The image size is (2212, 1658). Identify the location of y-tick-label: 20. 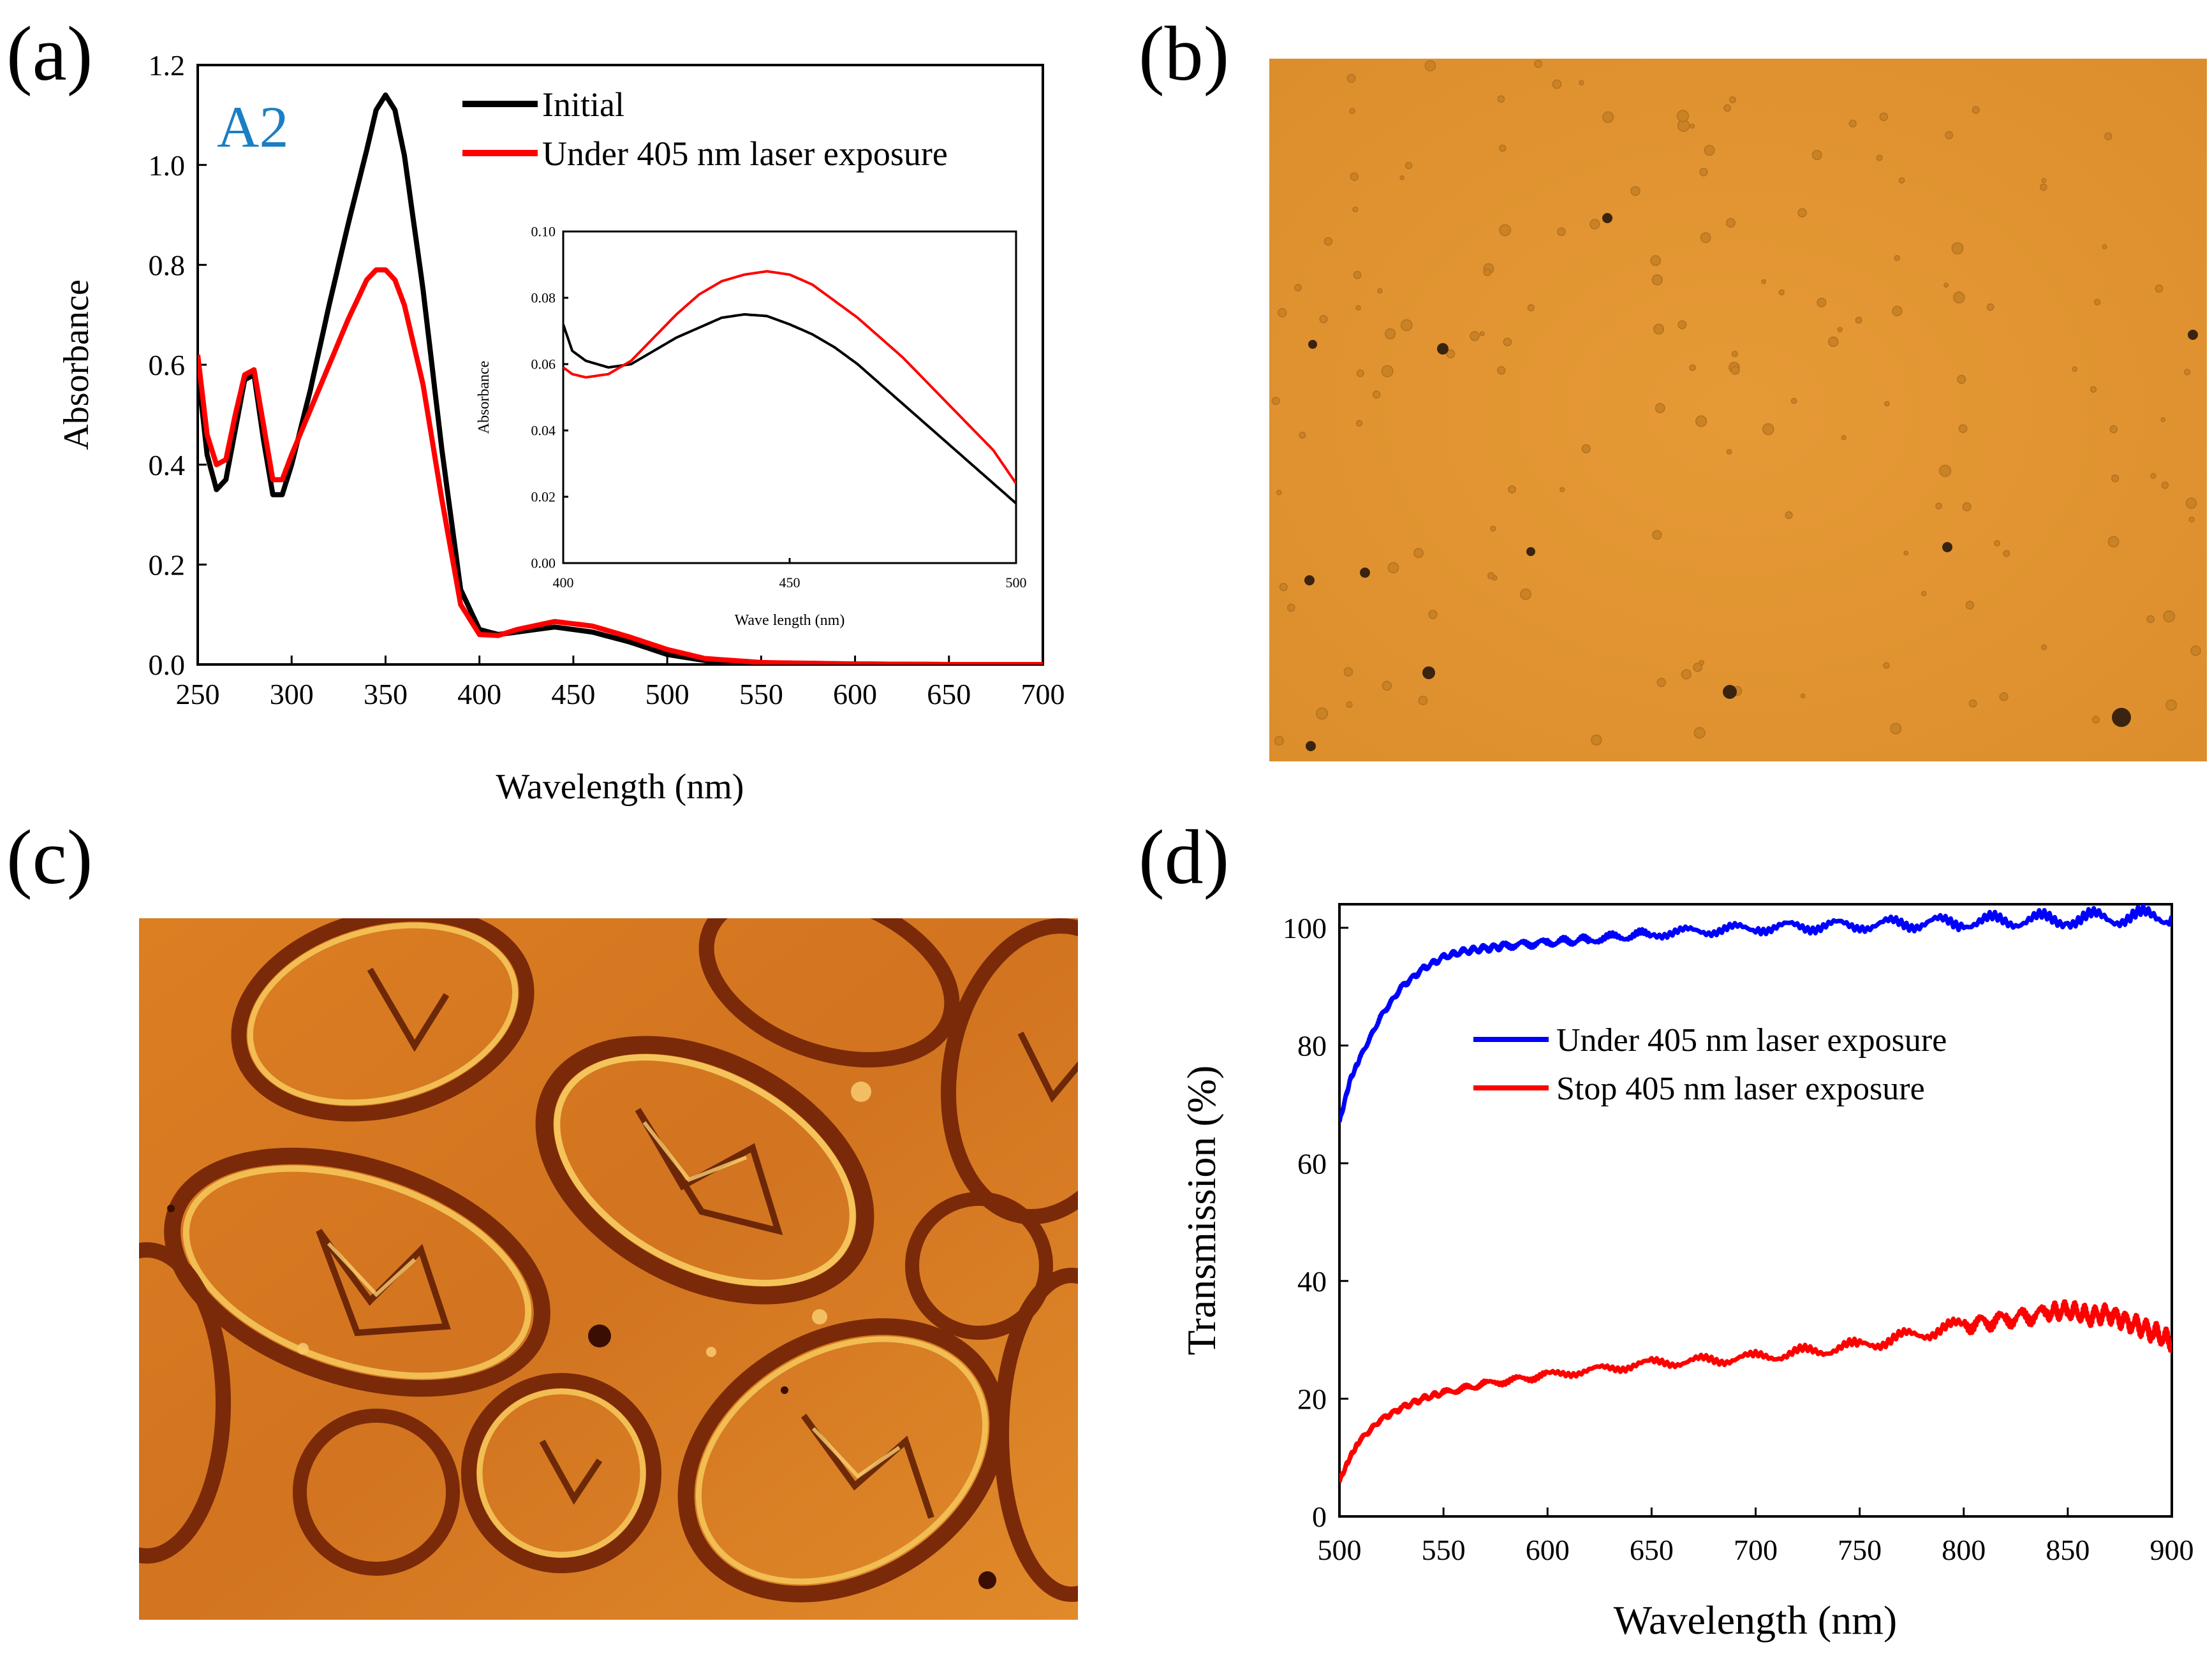
(1312, 1399).